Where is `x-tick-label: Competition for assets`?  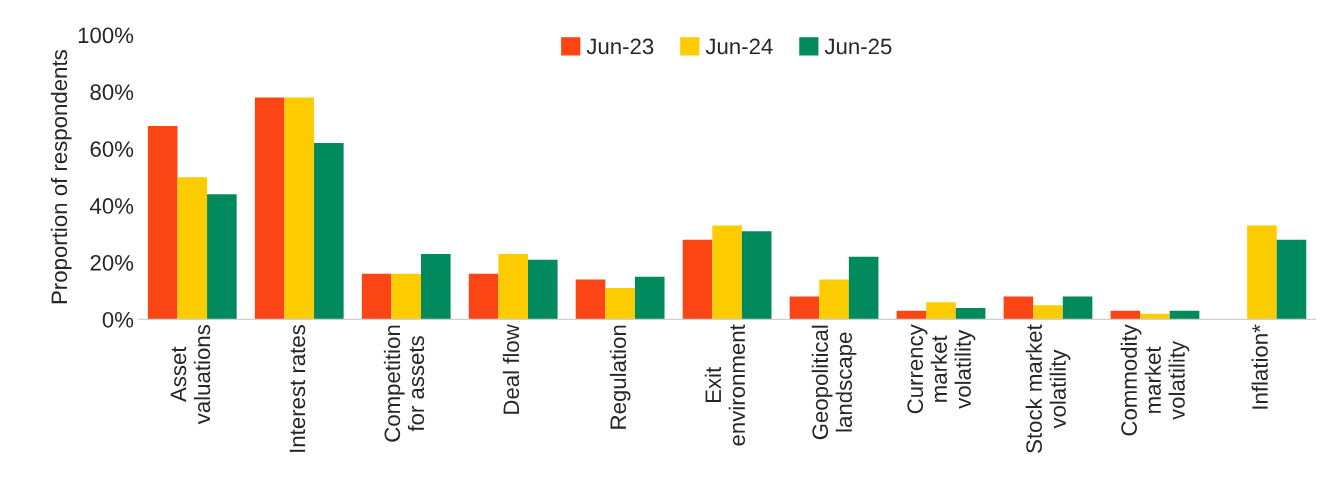
x-tick-label: Competition for assets is located at coordinates (404, 383).